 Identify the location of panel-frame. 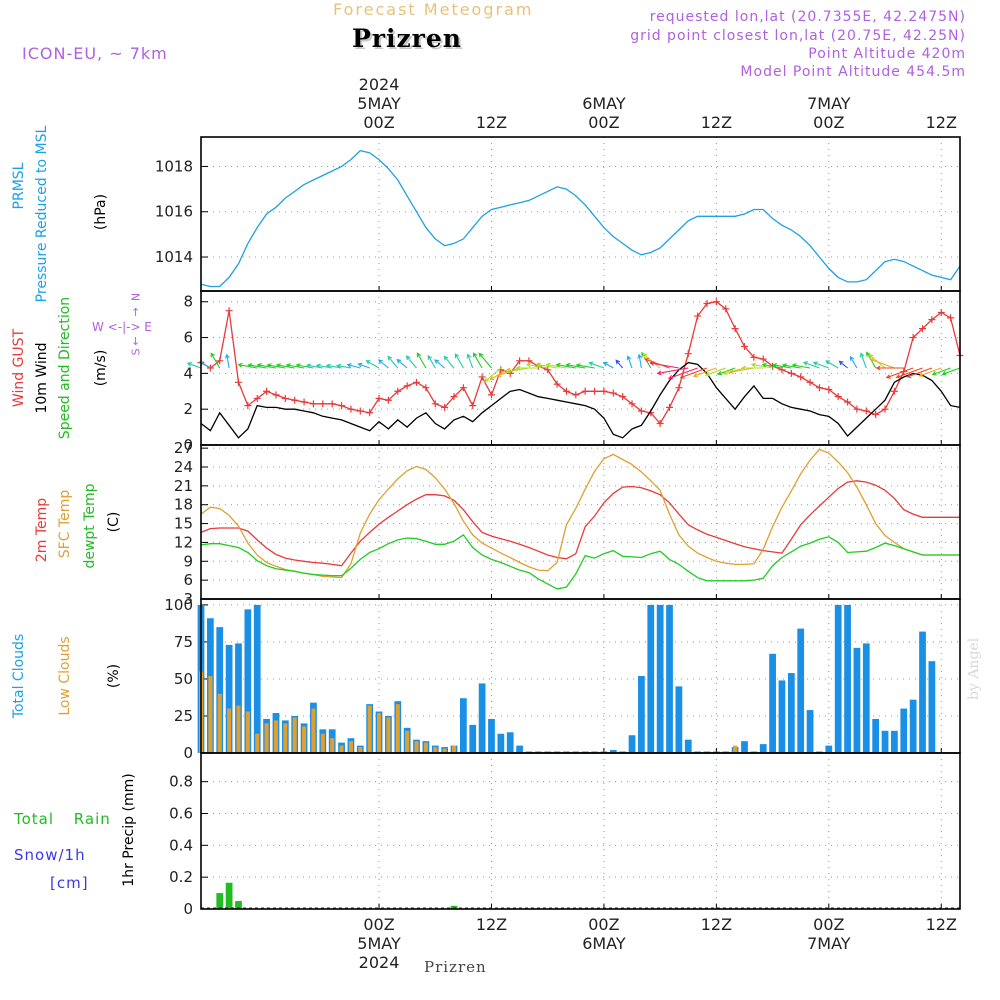
(580, 831).